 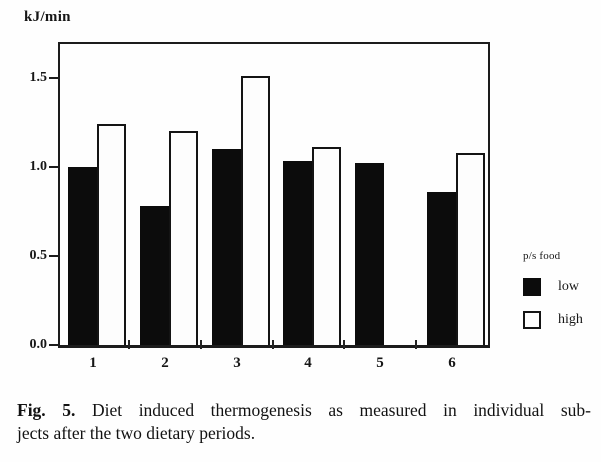 What do you see at coordinates (553, 287) in the screenshot?
I see `legend-item-low: low` at bounding box center [553, 287].